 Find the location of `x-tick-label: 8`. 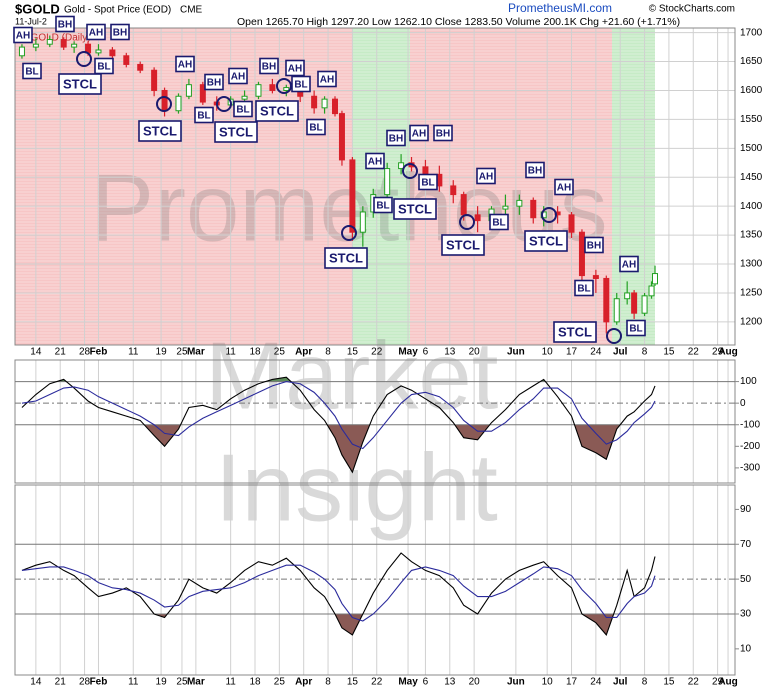

x-tick-label: 8 is located at coordinates (328, 682).